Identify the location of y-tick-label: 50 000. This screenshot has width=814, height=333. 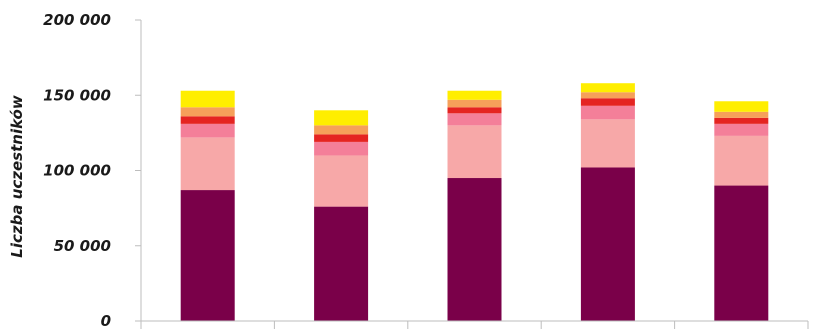
(82, 246).